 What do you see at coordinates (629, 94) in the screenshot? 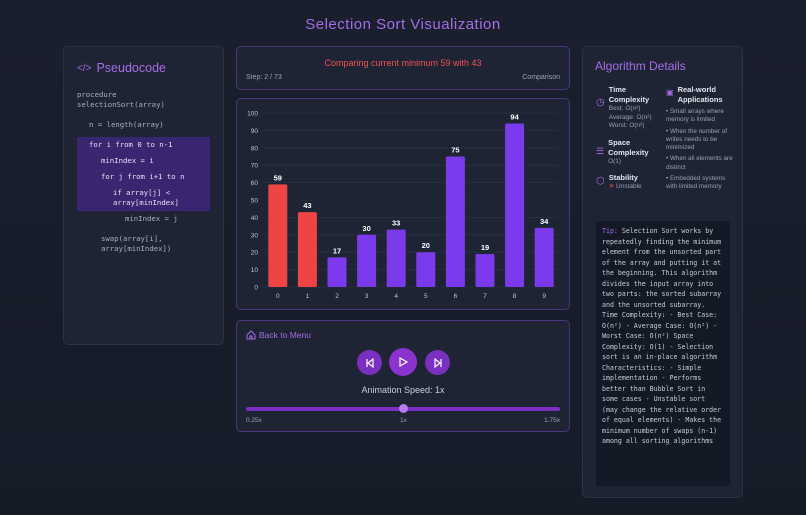
I see `time-title: Time Complexity` at bounding box center [629, 94].